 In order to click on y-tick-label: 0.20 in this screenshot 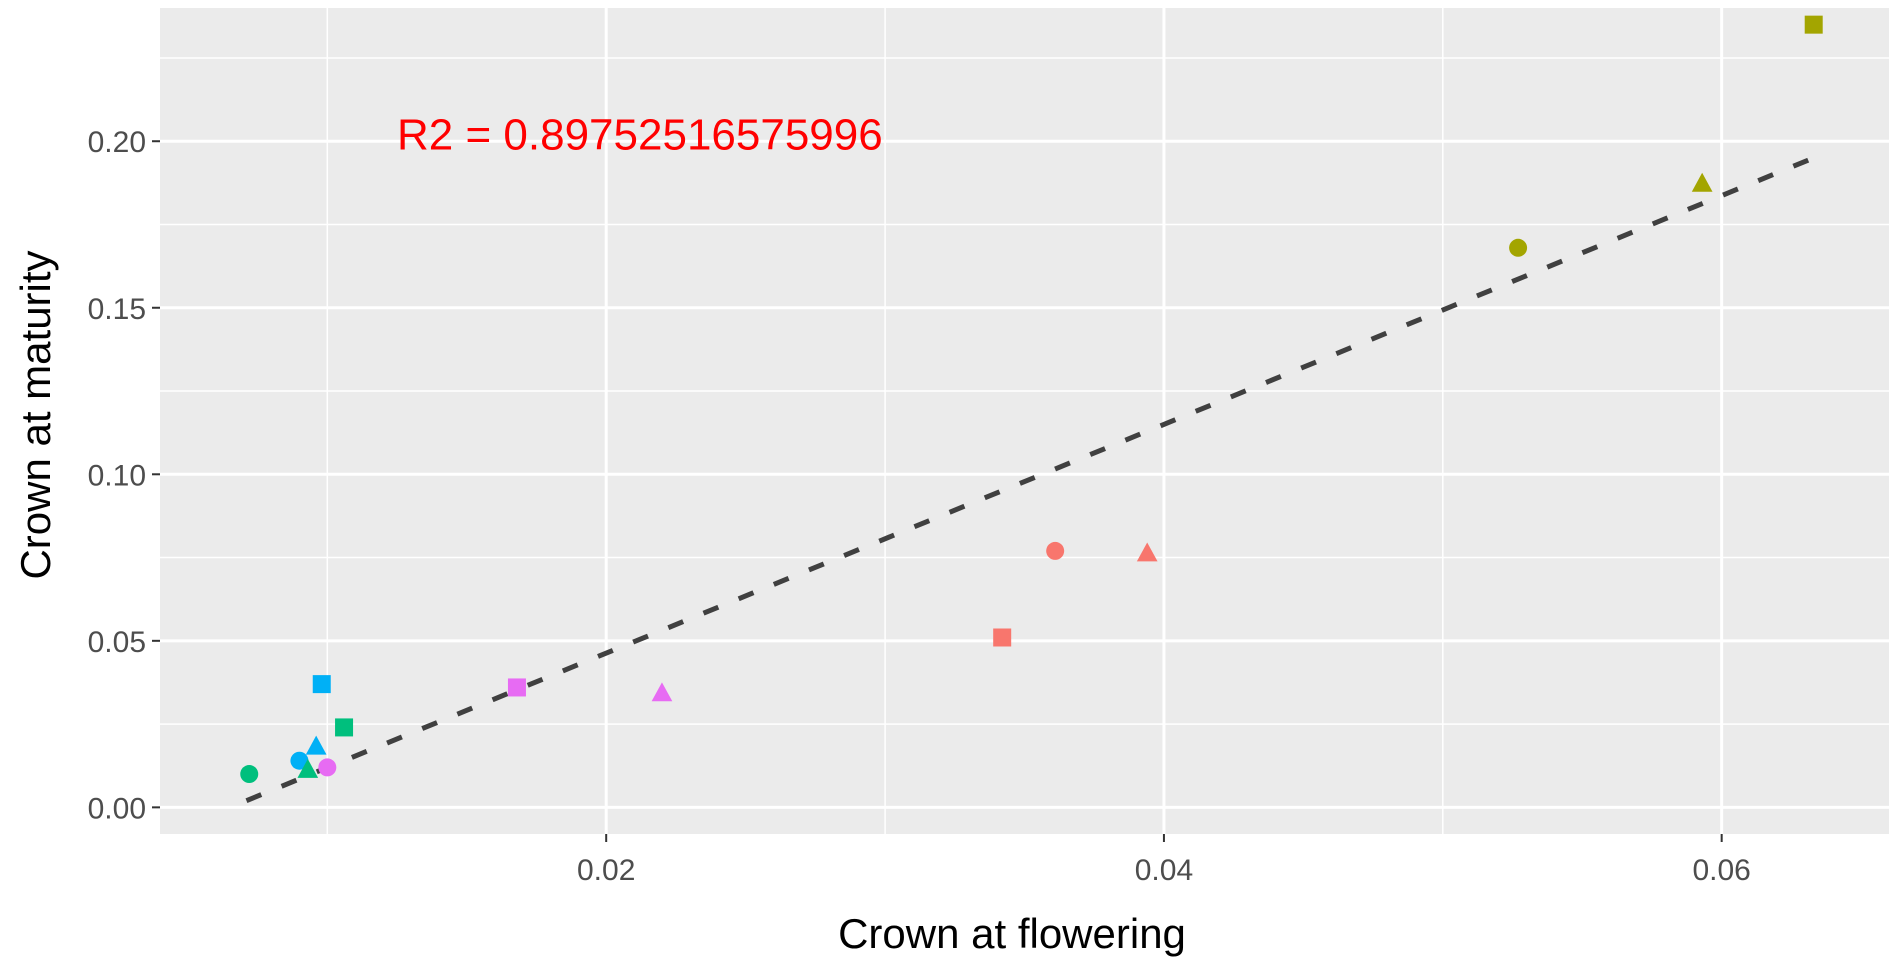, I will do `click(117, 142)`.